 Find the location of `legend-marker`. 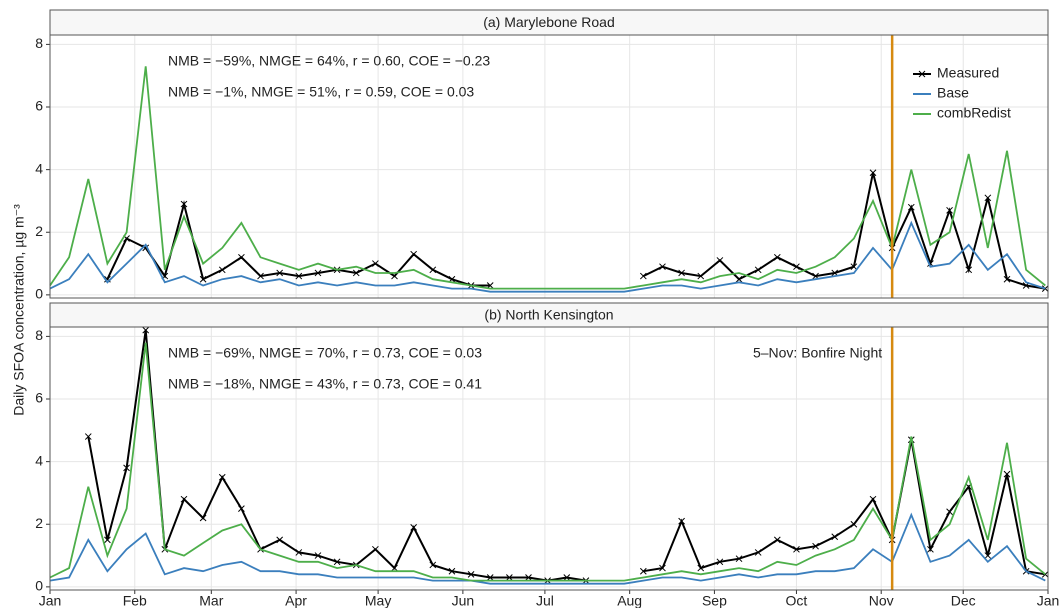

legend-marker is located at coordinates (922, 74).